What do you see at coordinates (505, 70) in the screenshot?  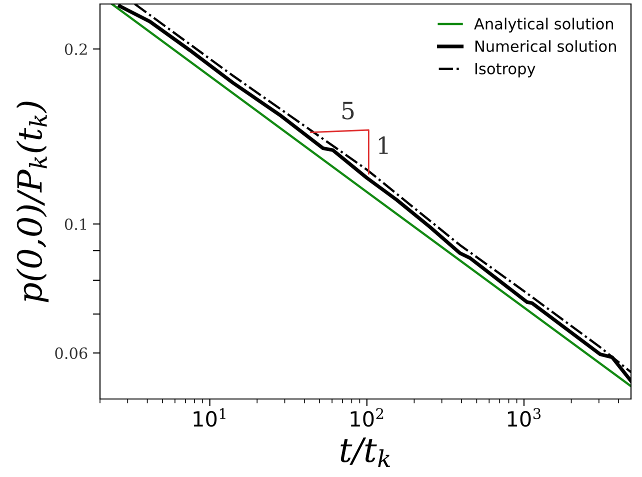 I see `legend-label: Isotropy` at bounding box center [505, 70].